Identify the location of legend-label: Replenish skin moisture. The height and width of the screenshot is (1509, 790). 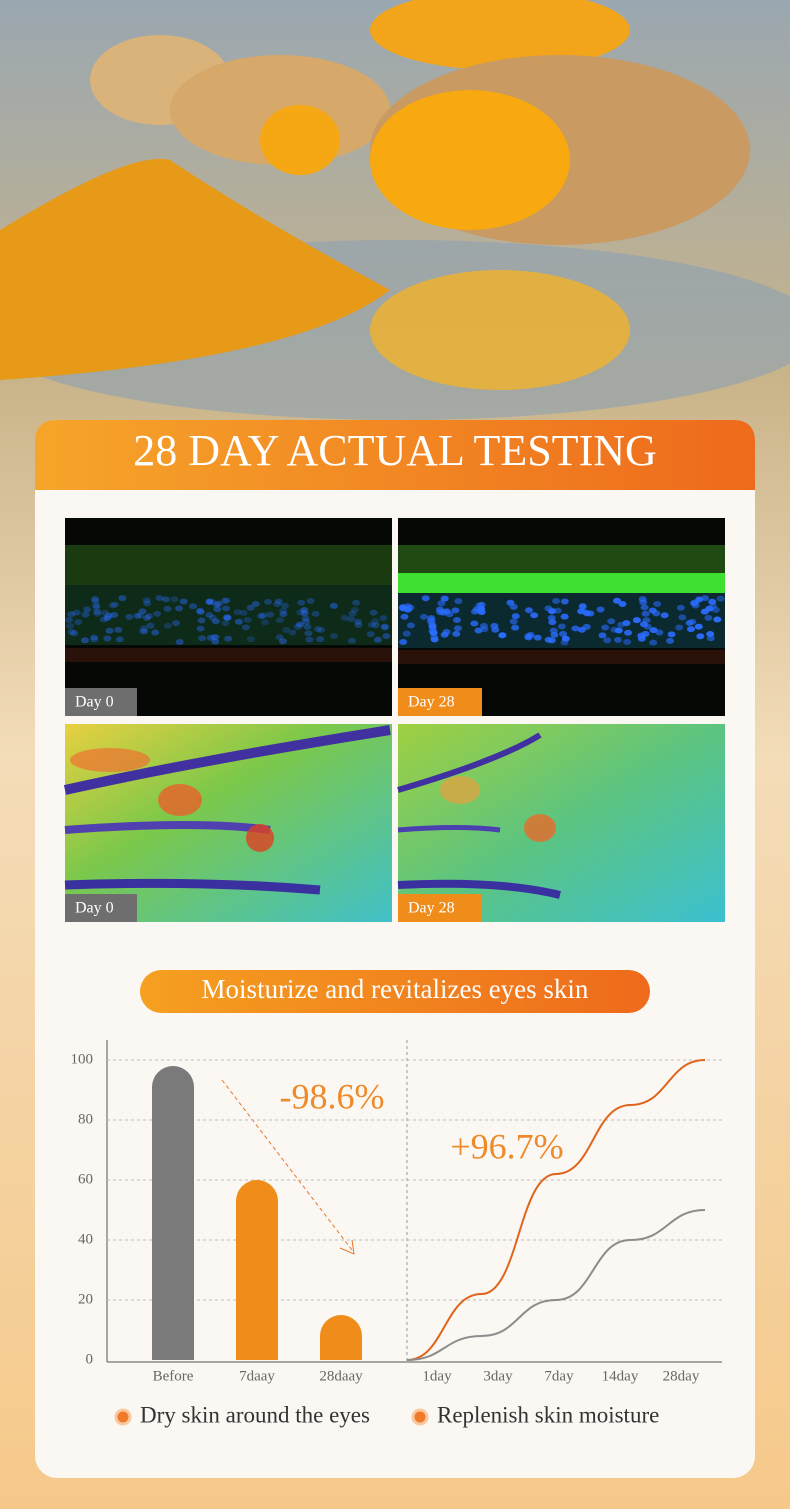
(548, 1414).